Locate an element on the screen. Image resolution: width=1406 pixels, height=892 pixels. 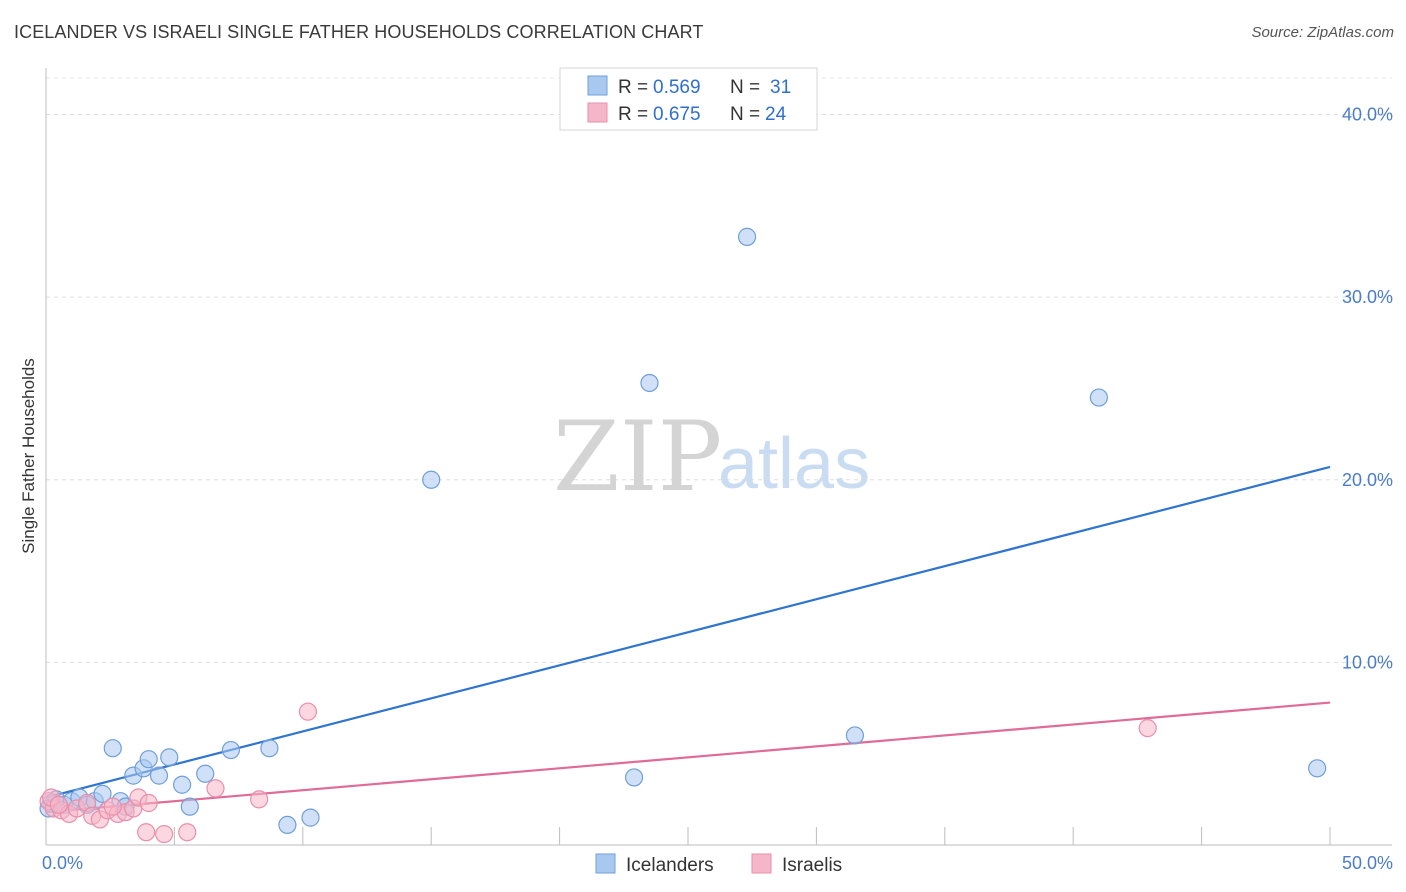
series-legend-label-icelanders: Icelanders is located at coordinates (670, 865).